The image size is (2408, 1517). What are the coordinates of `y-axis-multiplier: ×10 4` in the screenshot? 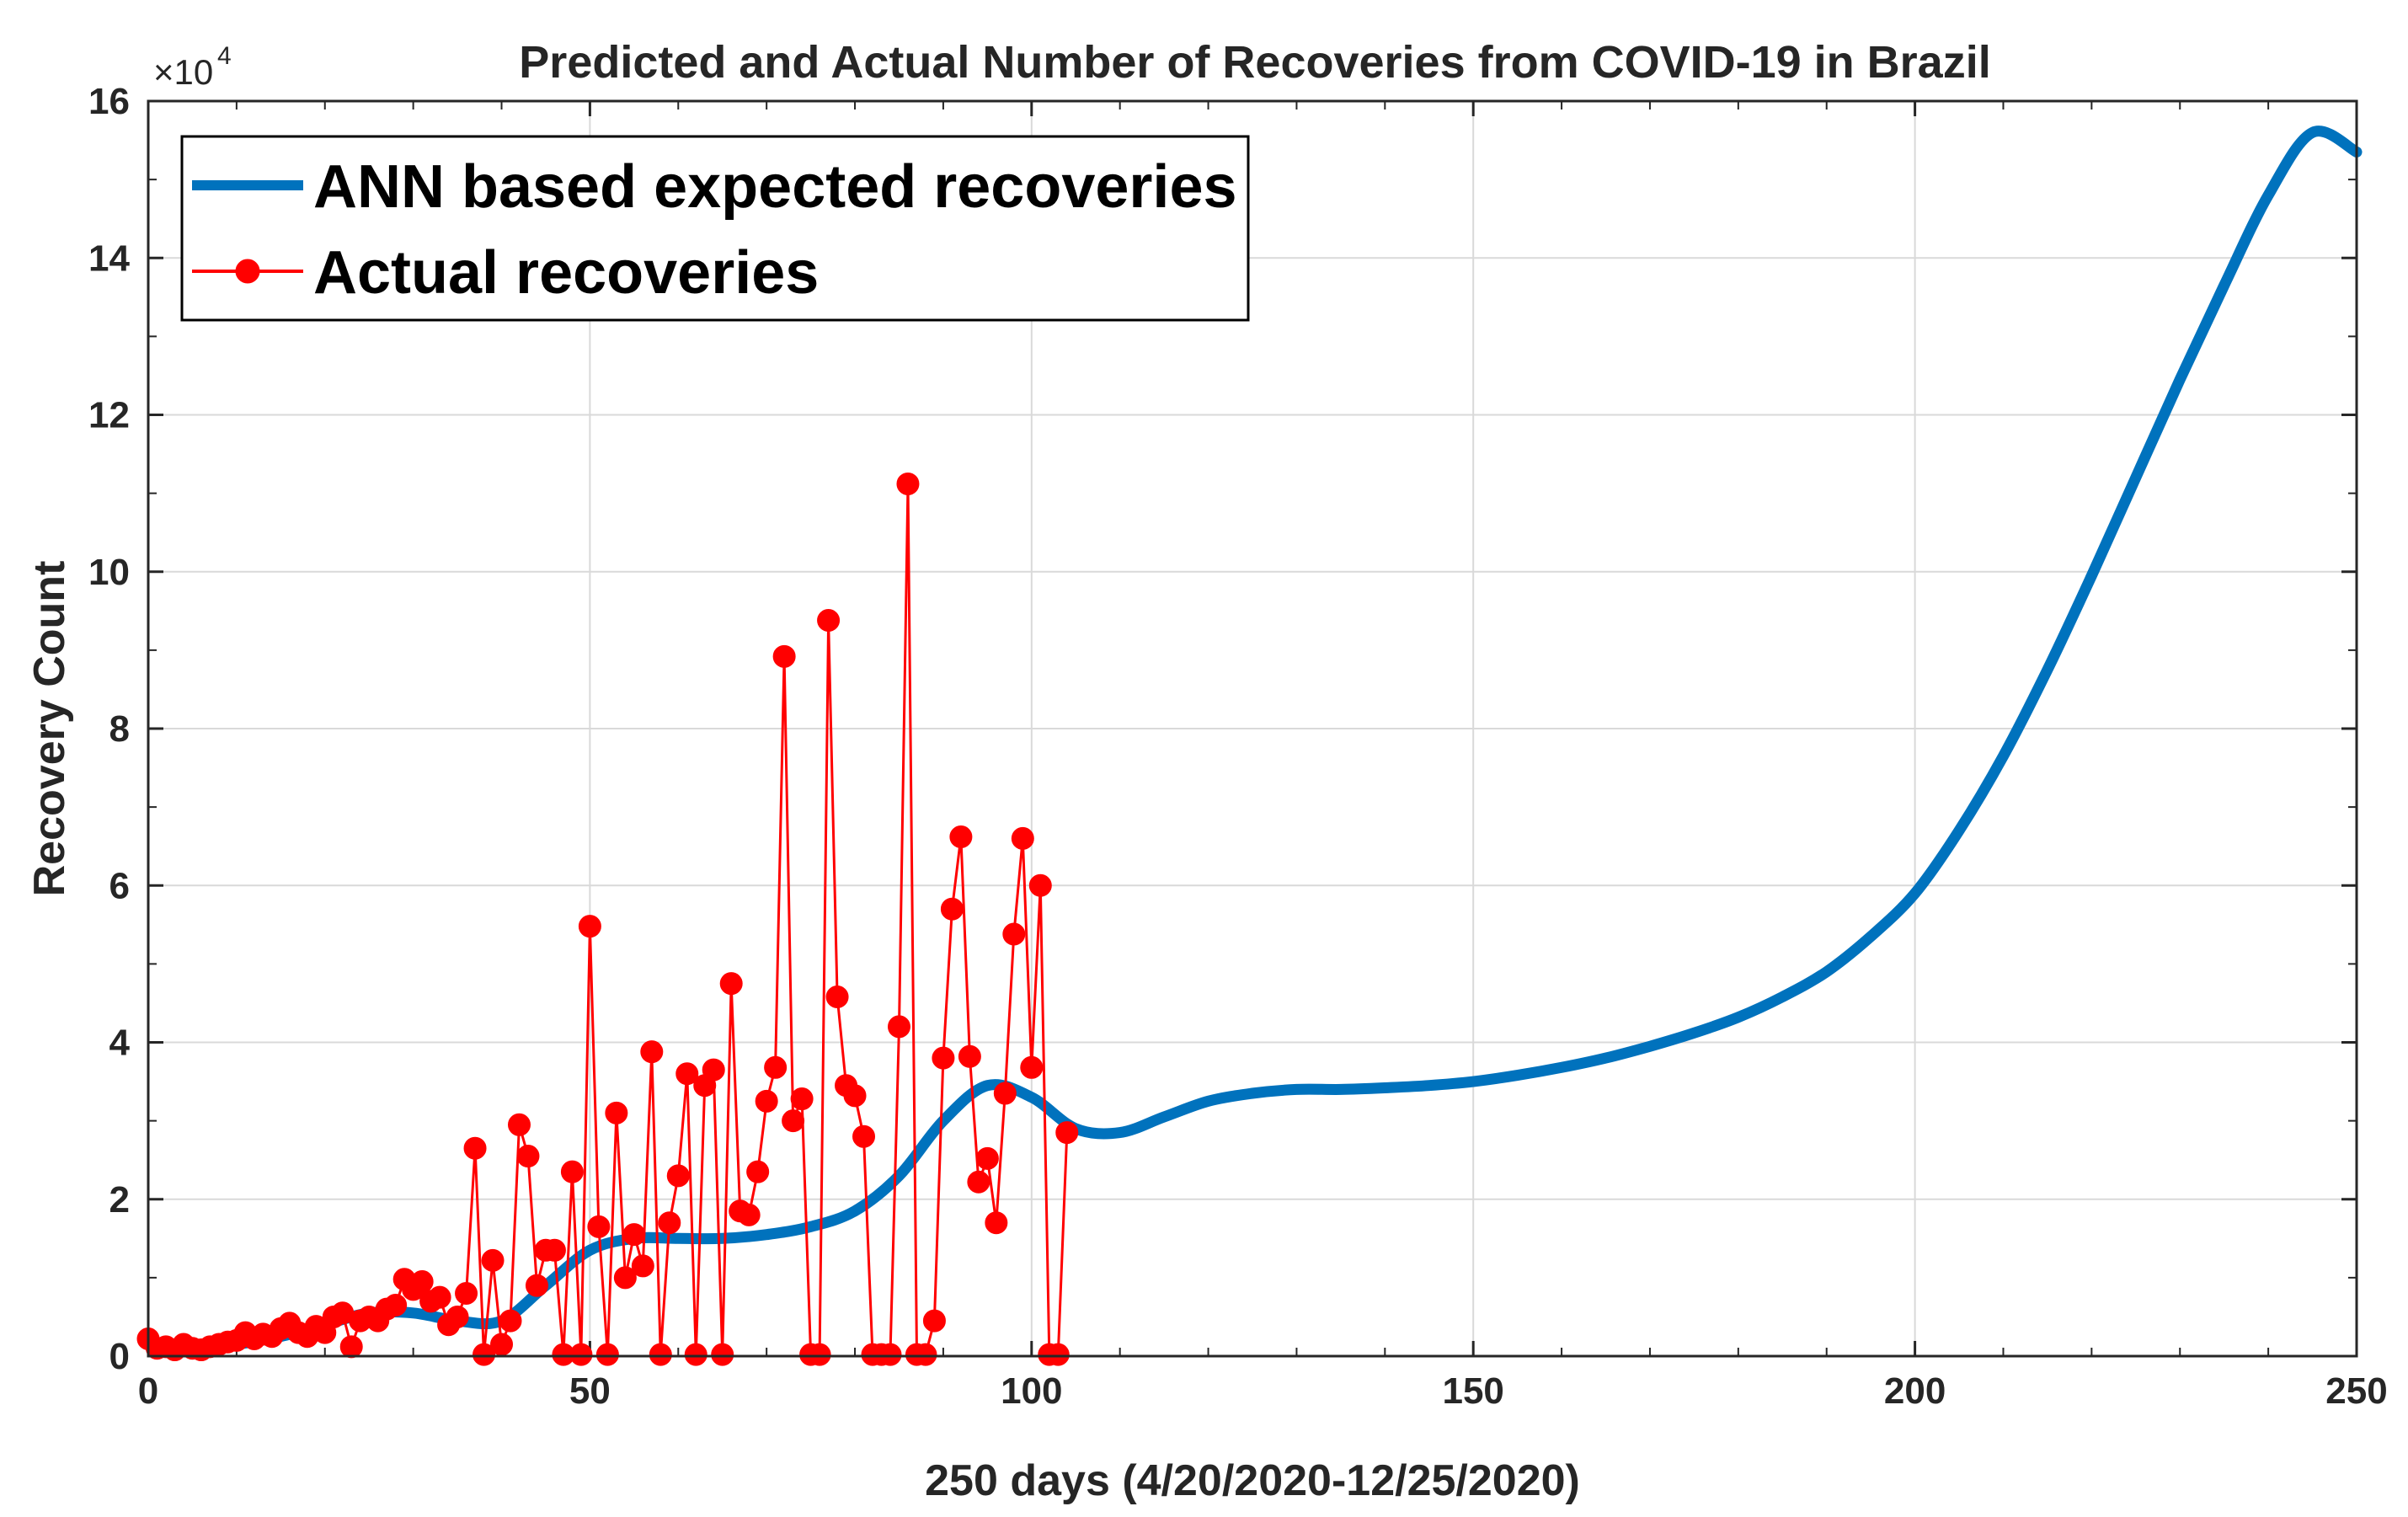 It's located at (192, 67).